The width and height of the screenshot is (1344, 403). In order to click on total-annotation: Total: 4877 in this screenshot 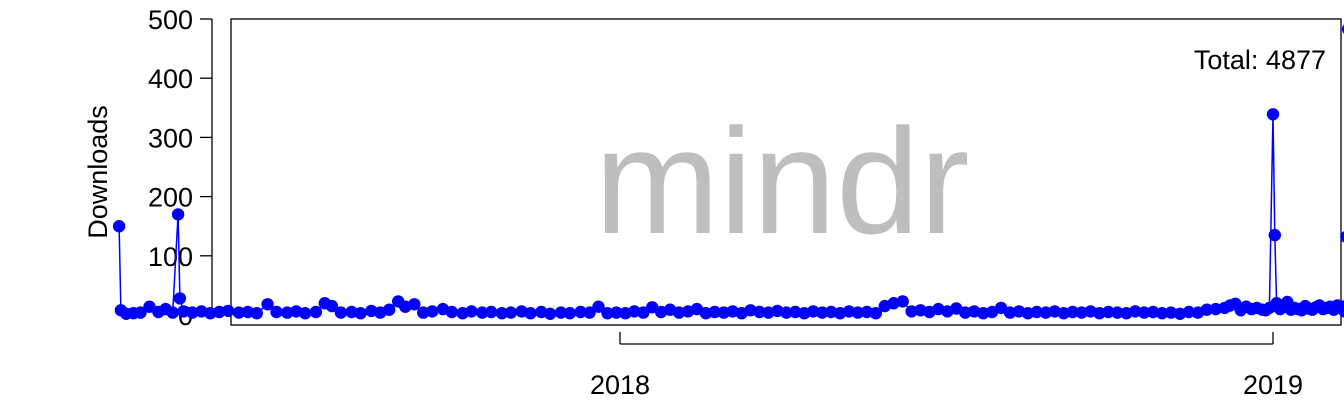, I will do `click(1260, 60)`.